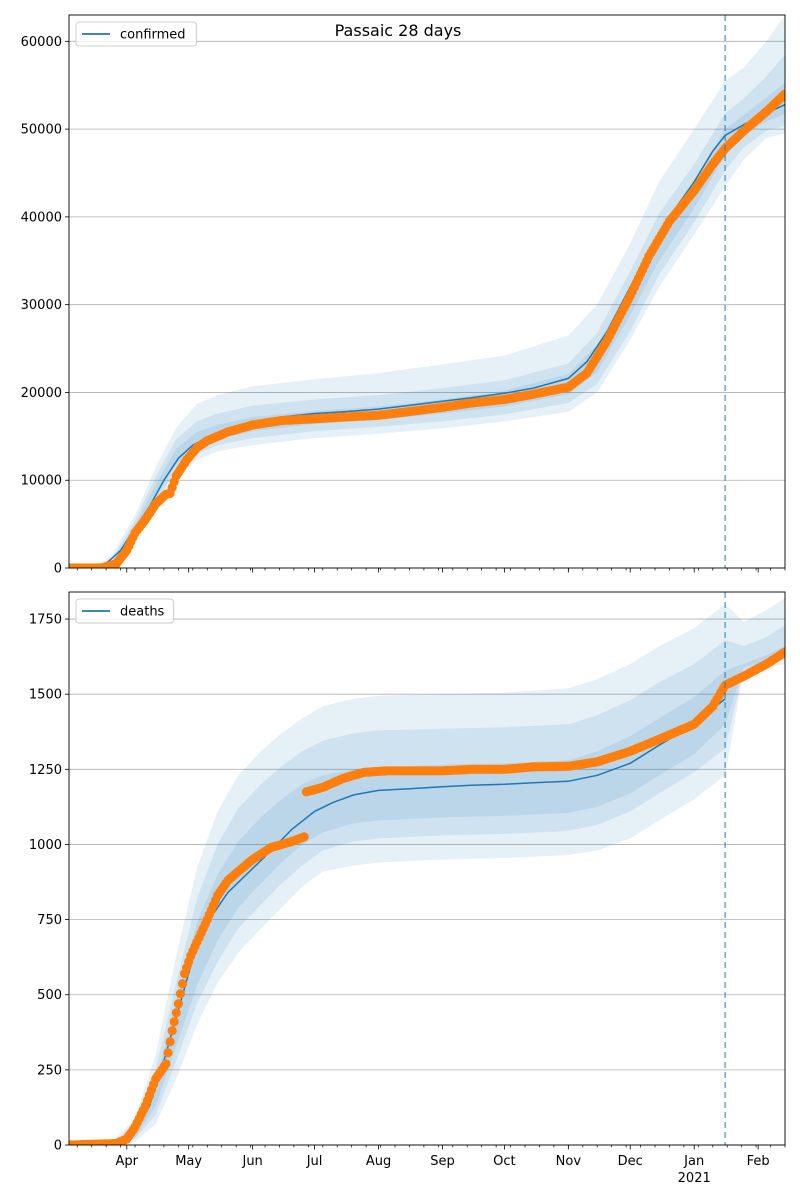  I want to click on x-tick-label: Jul, so click(314, 1161).